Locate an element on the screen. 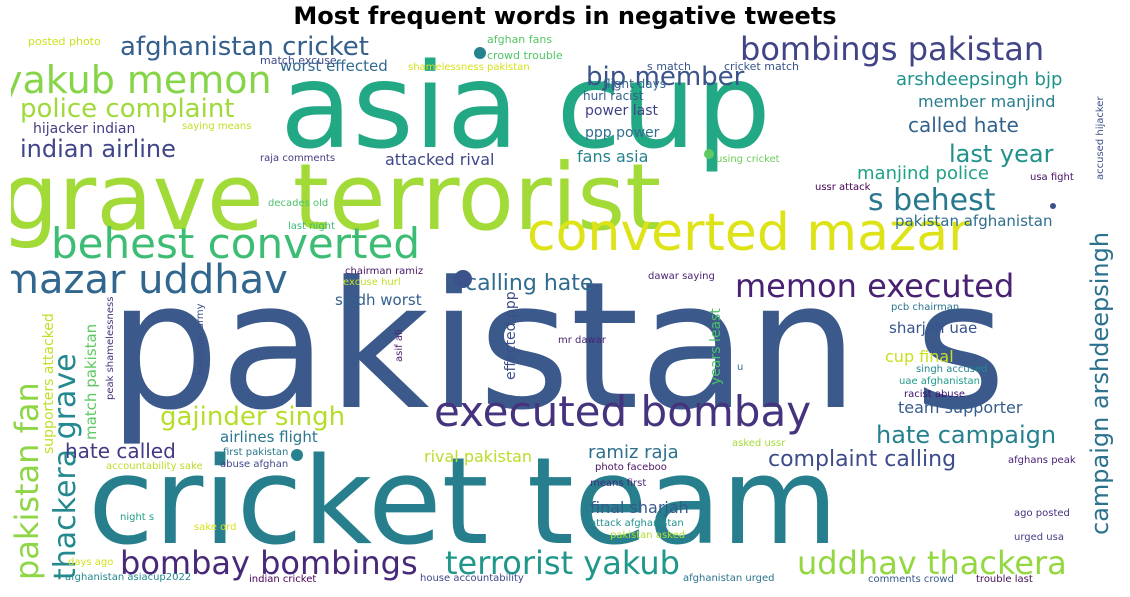  word-house-accountability: house accountability is located at coordinates (472, 578).